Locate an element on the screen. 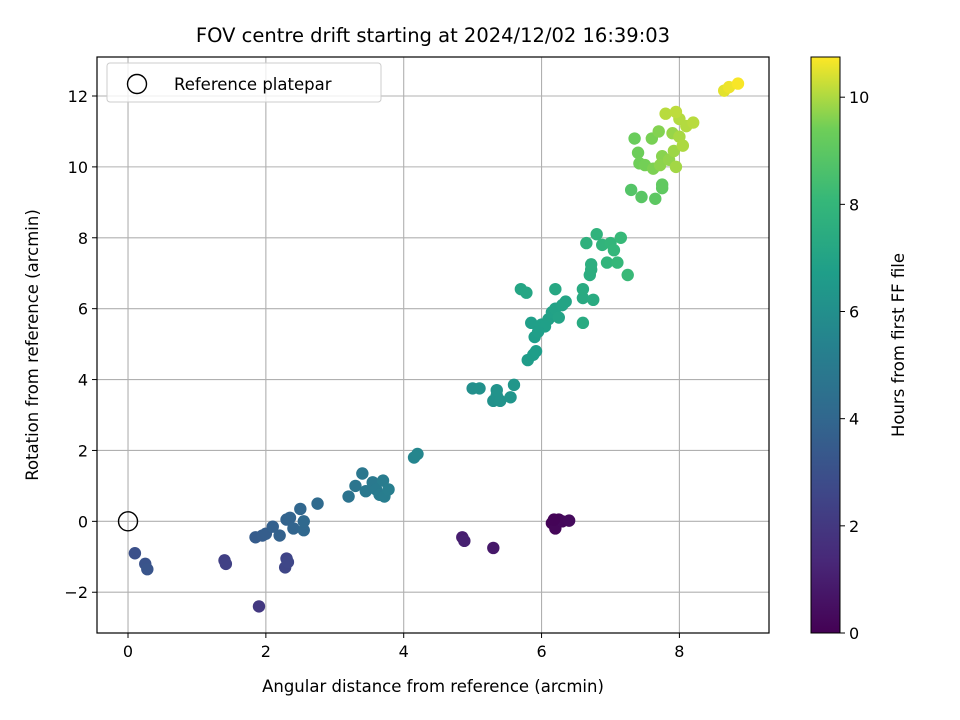  colorbar-tick-label: 2 is located at coordinates (854, 526).